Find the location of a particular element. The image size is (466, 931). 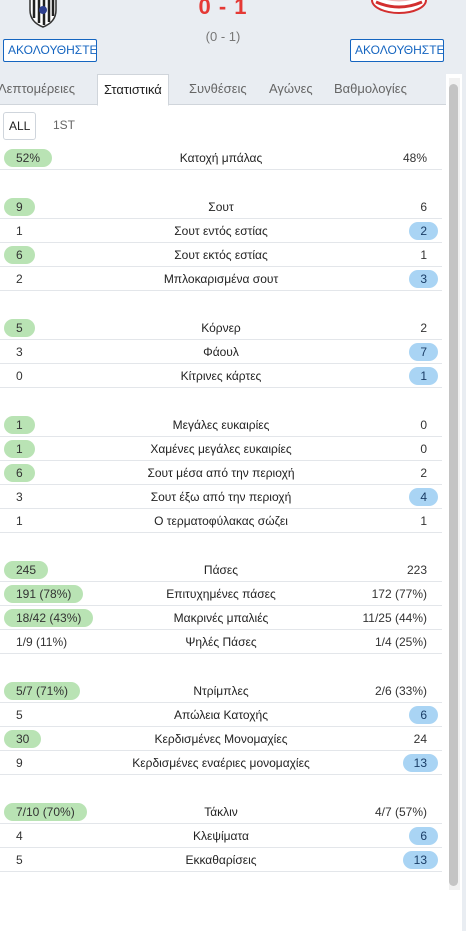

stat-row-blocked-shots: 2 Μπλοκαρισμένα σουτ 3 is located at coordinates (221, 279).